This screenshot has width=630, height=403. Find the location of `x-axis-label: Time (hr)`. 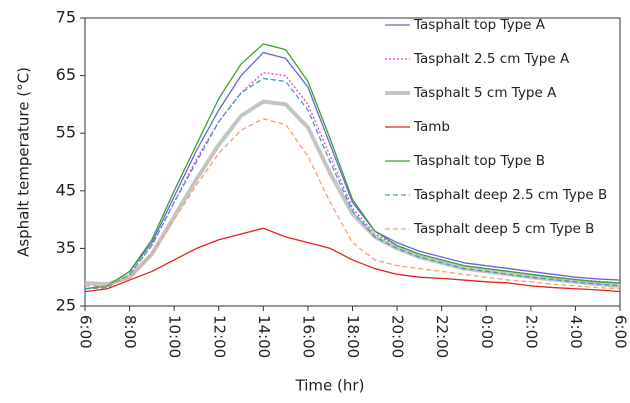

x-axis-label: Time (hr) is located at coordinates (330, 386).